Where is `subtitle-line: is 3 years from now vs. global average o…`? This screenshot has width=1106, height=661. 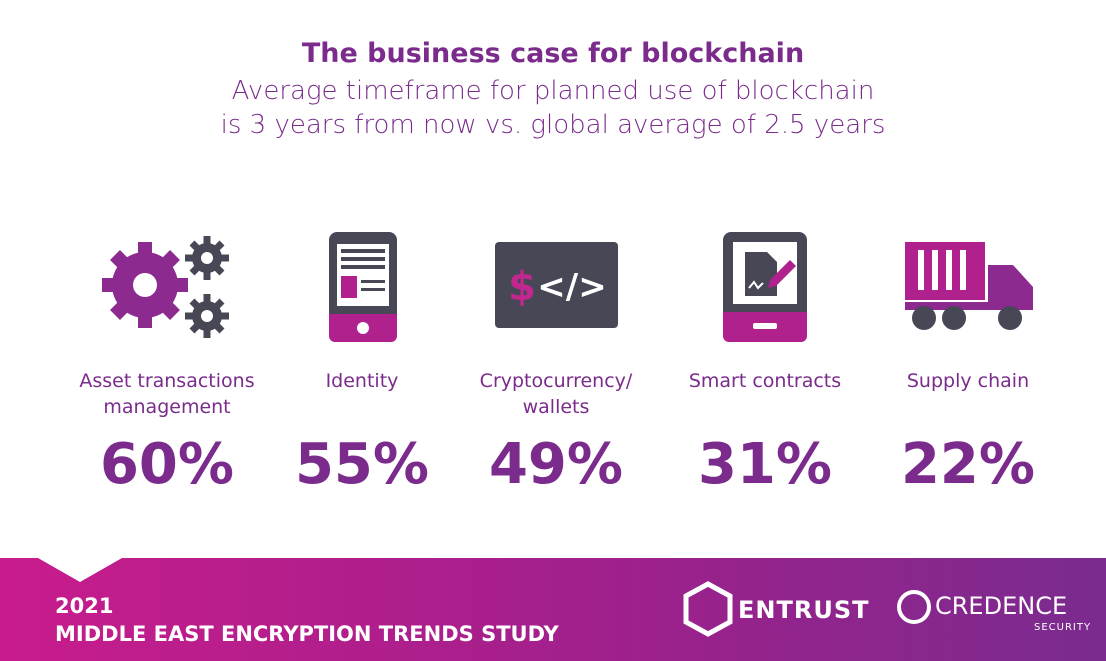
subtitle-line: is 3 years from now vs. global average o… is located at coordinates (553, 125).